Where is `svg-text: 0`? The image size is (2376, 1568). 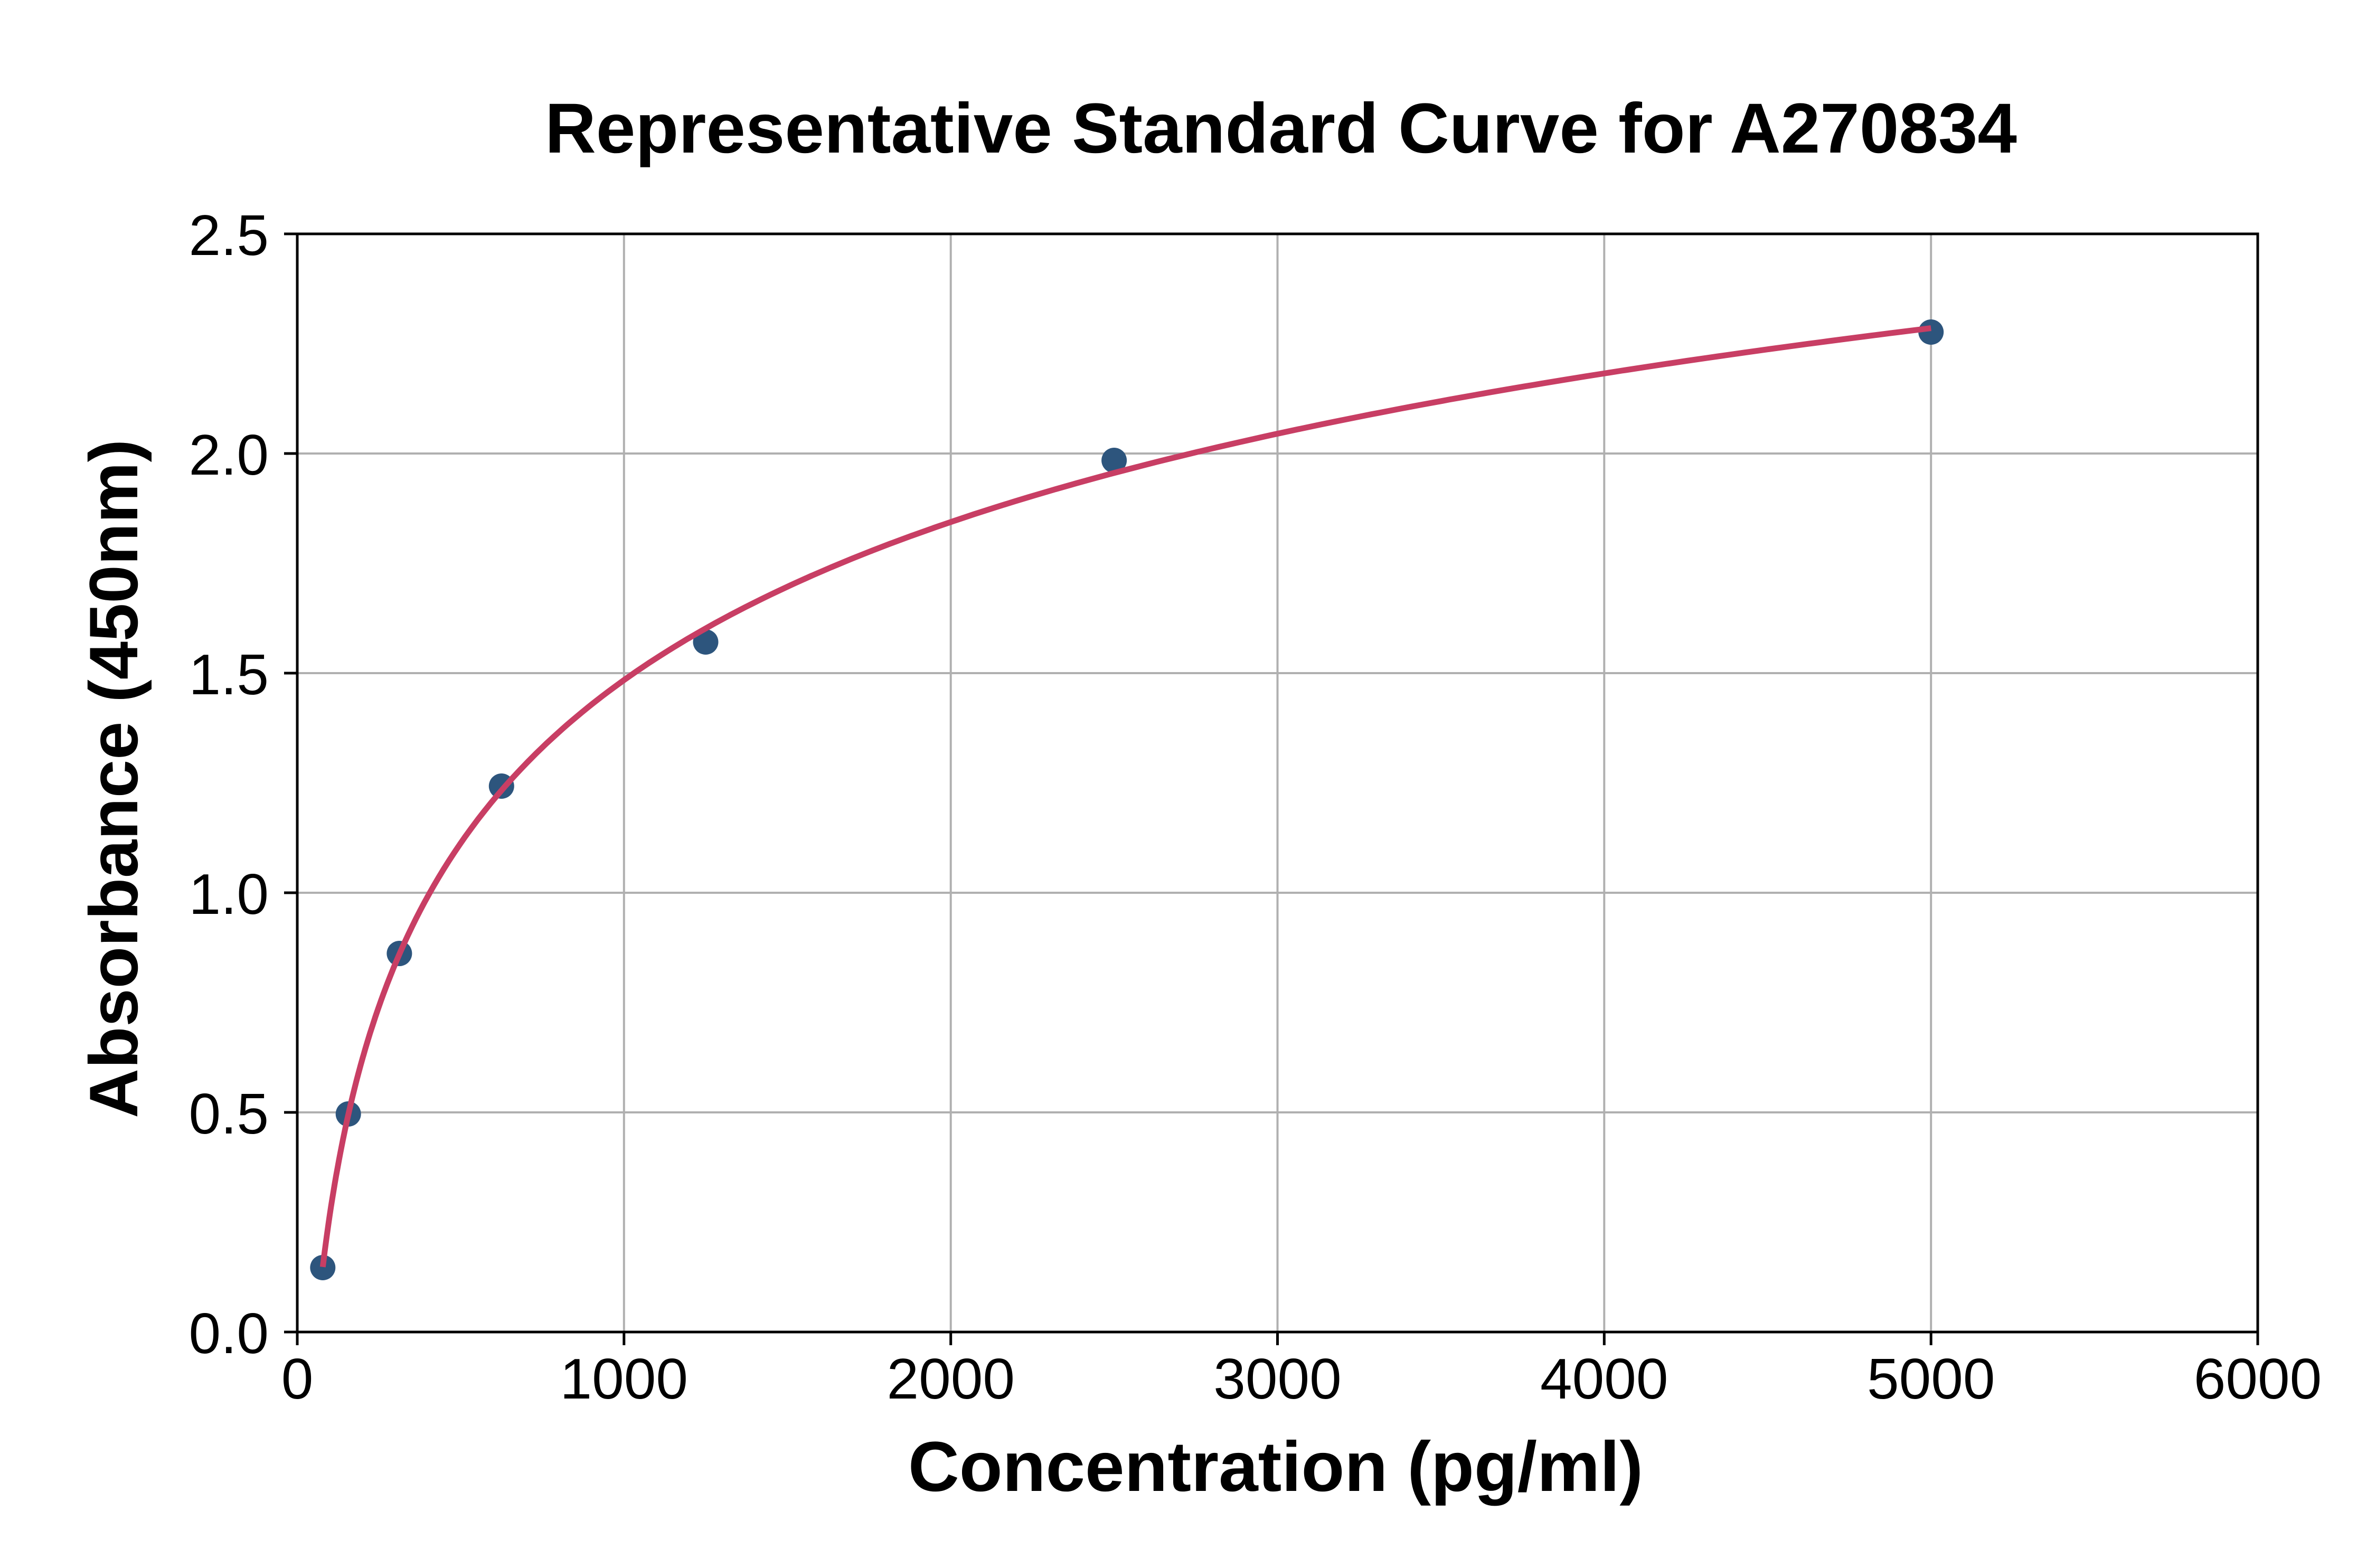 svg-text: 0 is located at coordinates (298, 1379).